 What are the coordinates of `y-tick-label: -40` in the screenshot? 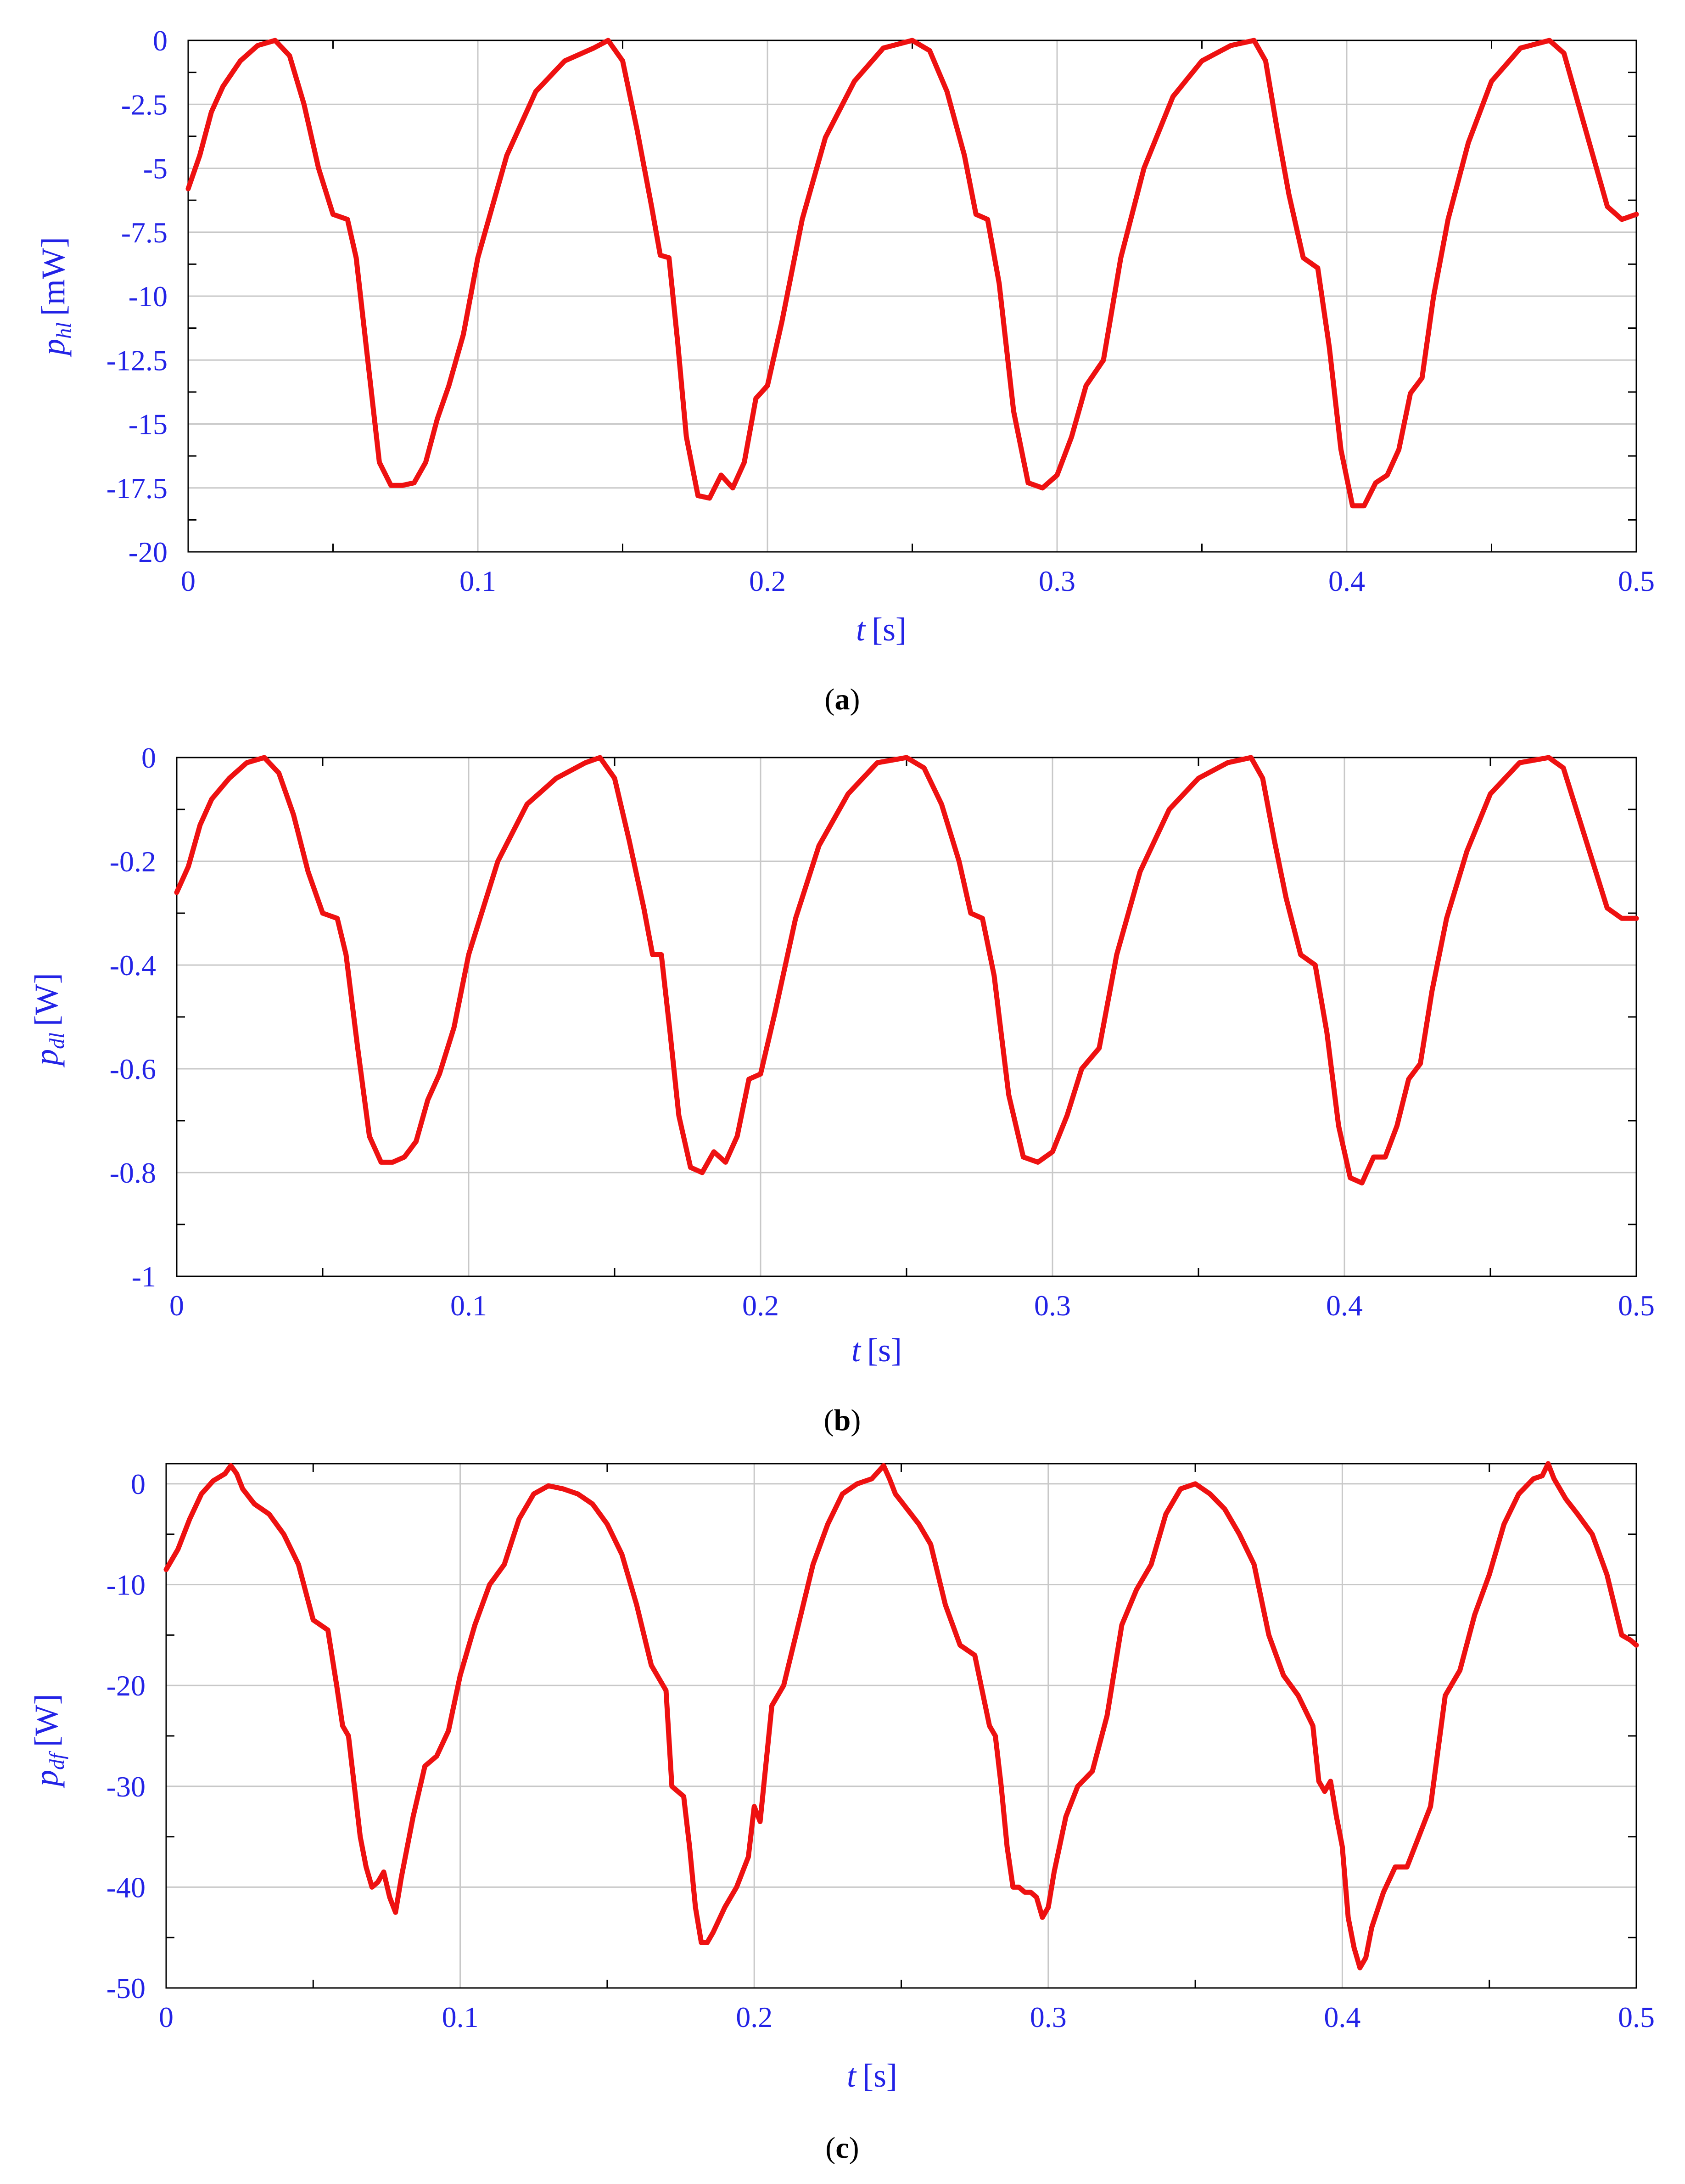 It's located at (126, 1887).